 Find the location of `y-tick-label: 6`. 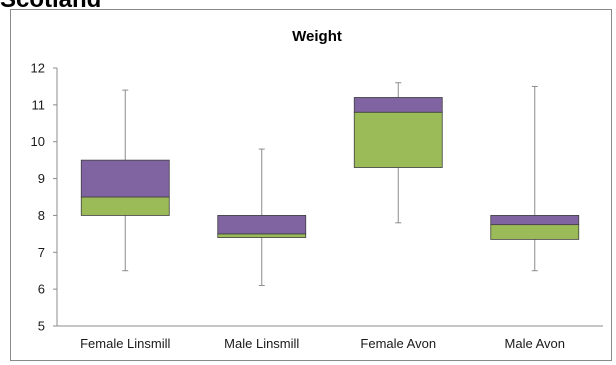

y-tick-label: 6 is located at coordinates (41, 289).